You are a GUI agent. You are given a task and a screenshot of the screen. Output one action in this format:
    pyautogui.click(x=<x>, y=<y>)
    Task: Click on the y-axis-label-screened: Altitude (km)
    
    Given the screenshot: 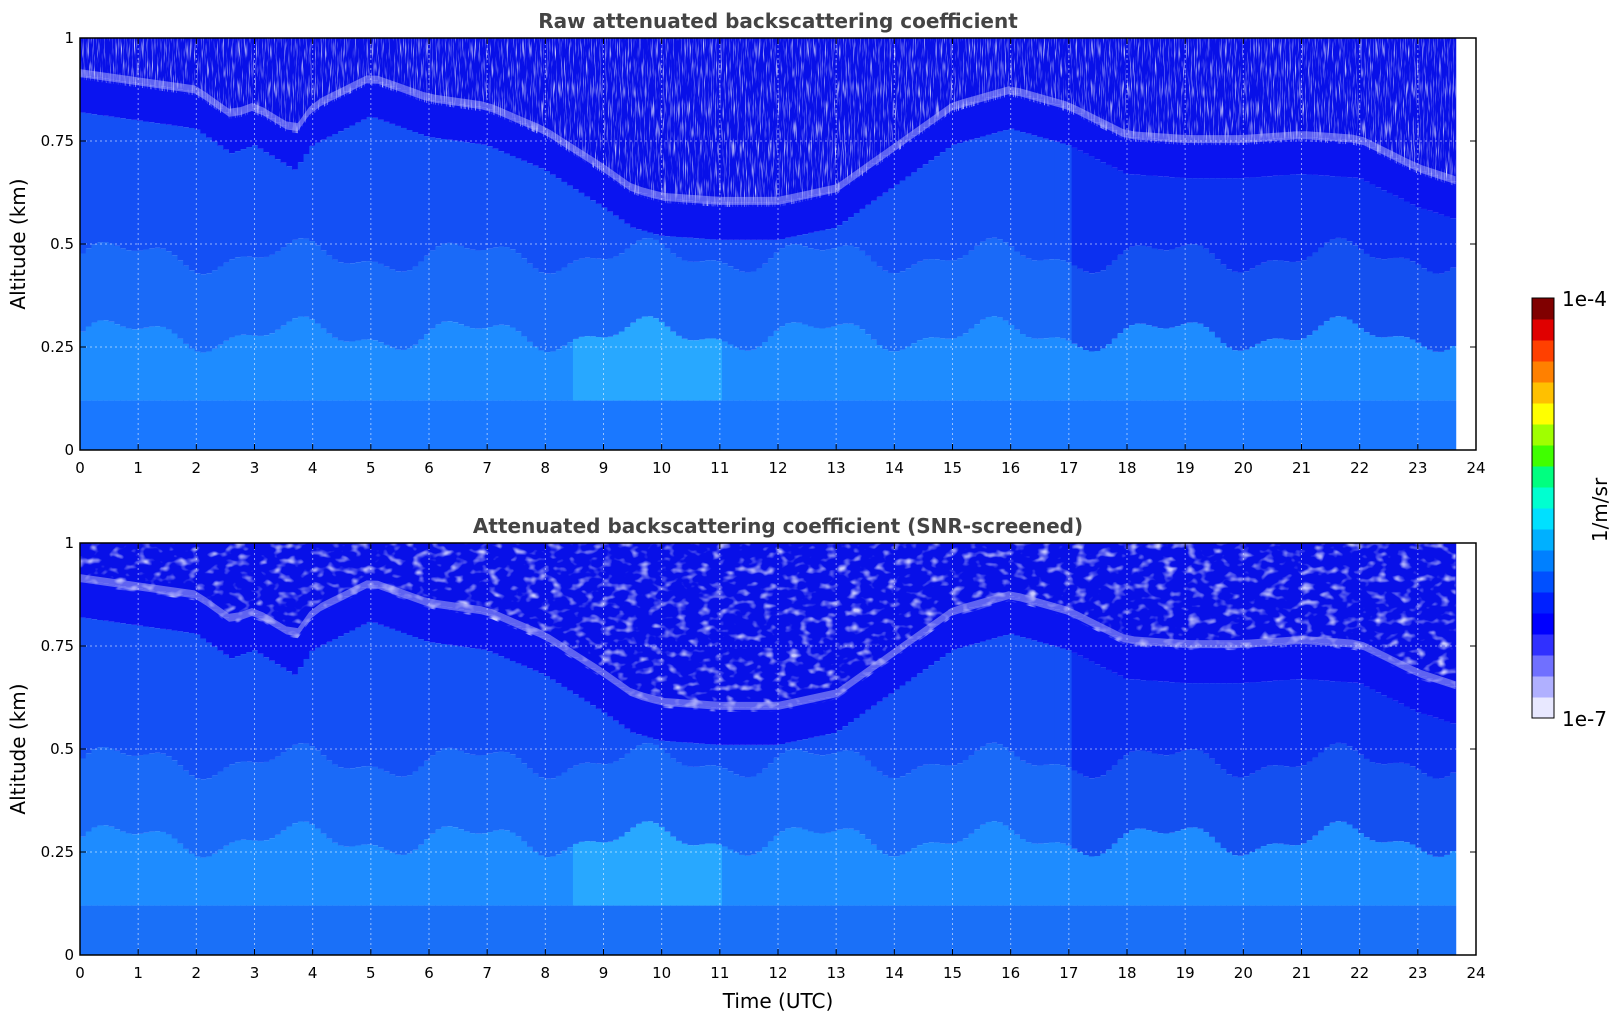 What is the action you would take?
    pyautogui.click(x=18, y=748)
    